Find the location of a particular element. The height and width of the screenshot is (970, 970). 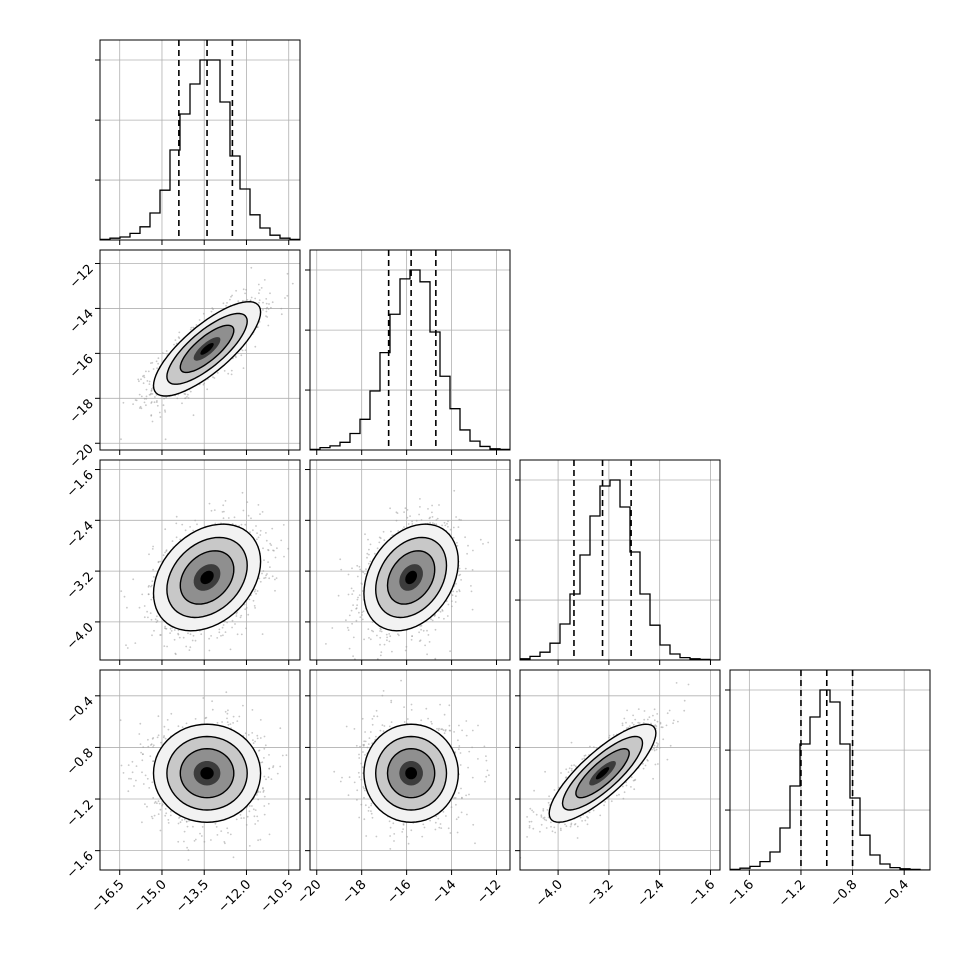

density-core is located at coordinates (207, 577).